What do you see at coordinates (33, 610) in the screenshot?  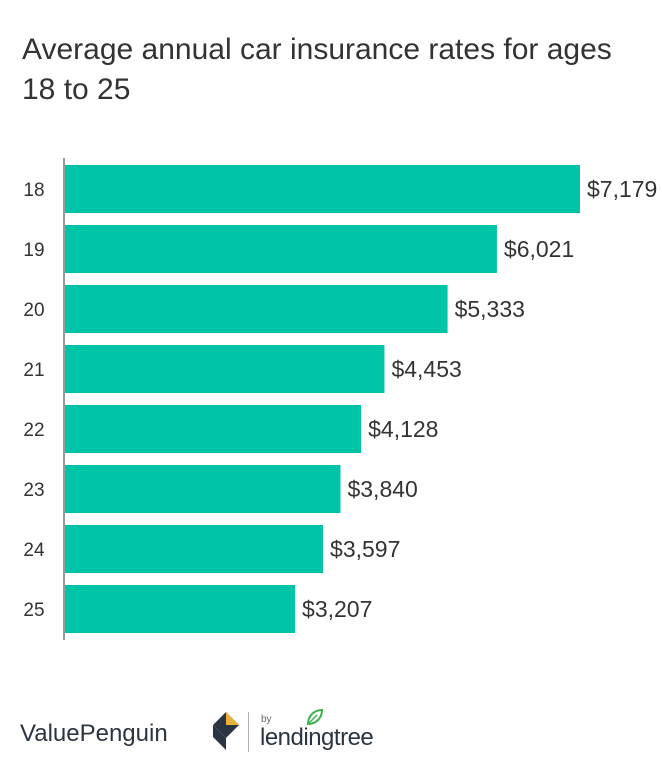 I see `tick-label-age-25: 25` at bounding box center [33, 610].